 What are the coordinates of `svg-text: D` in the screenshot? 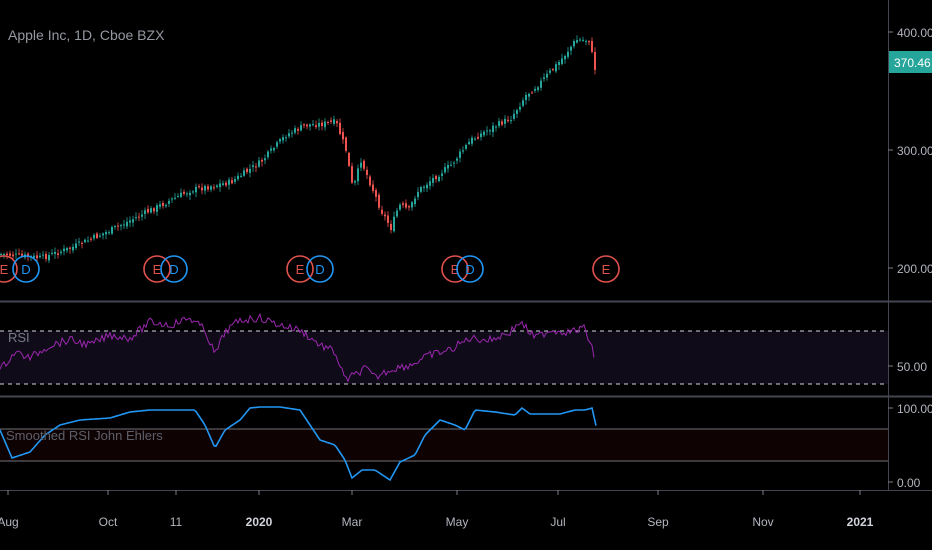 It's located at (173, 269).